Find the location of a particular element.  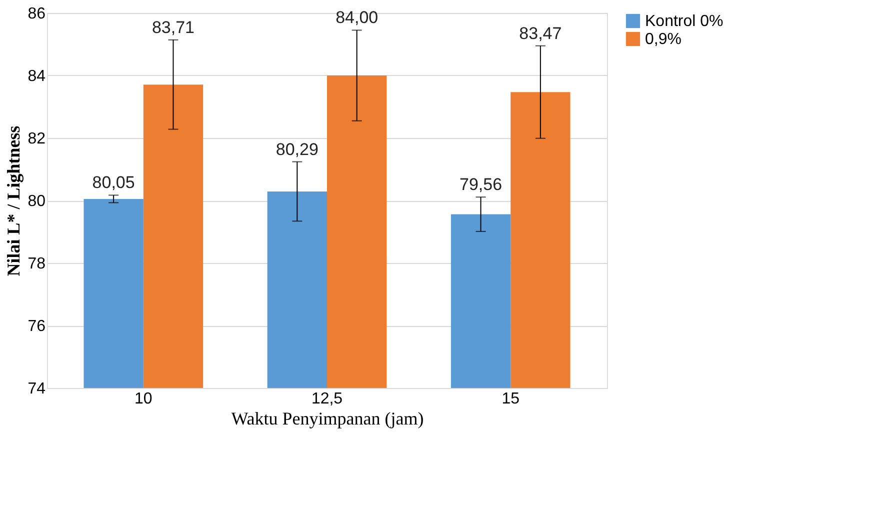

x-tick-label: 12,5 is located at coordinates (327, 399).